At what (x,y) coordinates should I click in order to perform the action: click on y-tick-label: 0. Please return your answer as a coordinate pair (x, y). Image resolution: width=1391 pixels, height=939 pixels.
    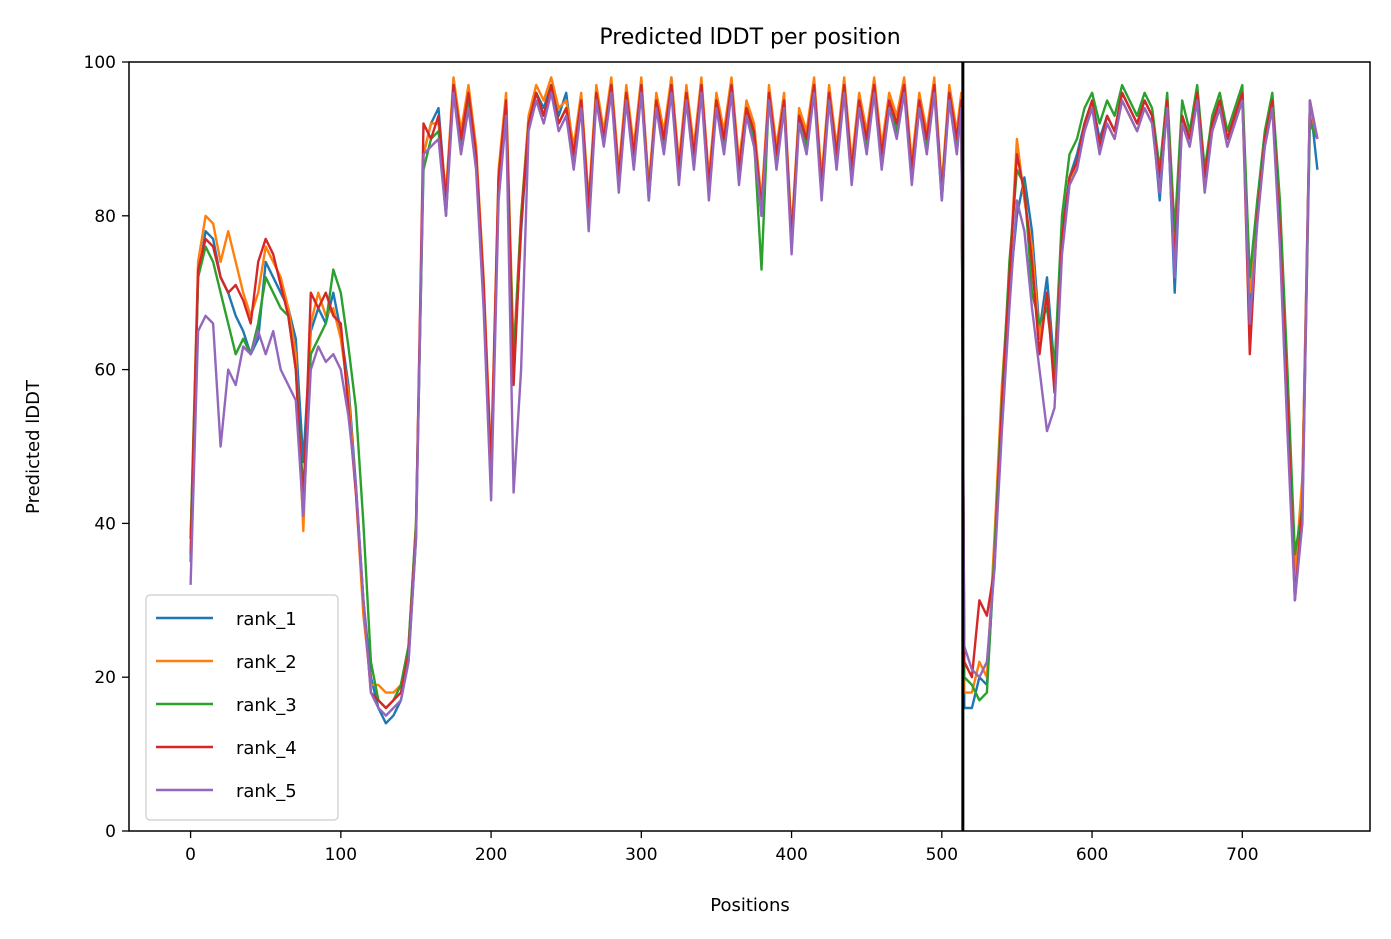
    Looking at the image, I should click on (110, 832).